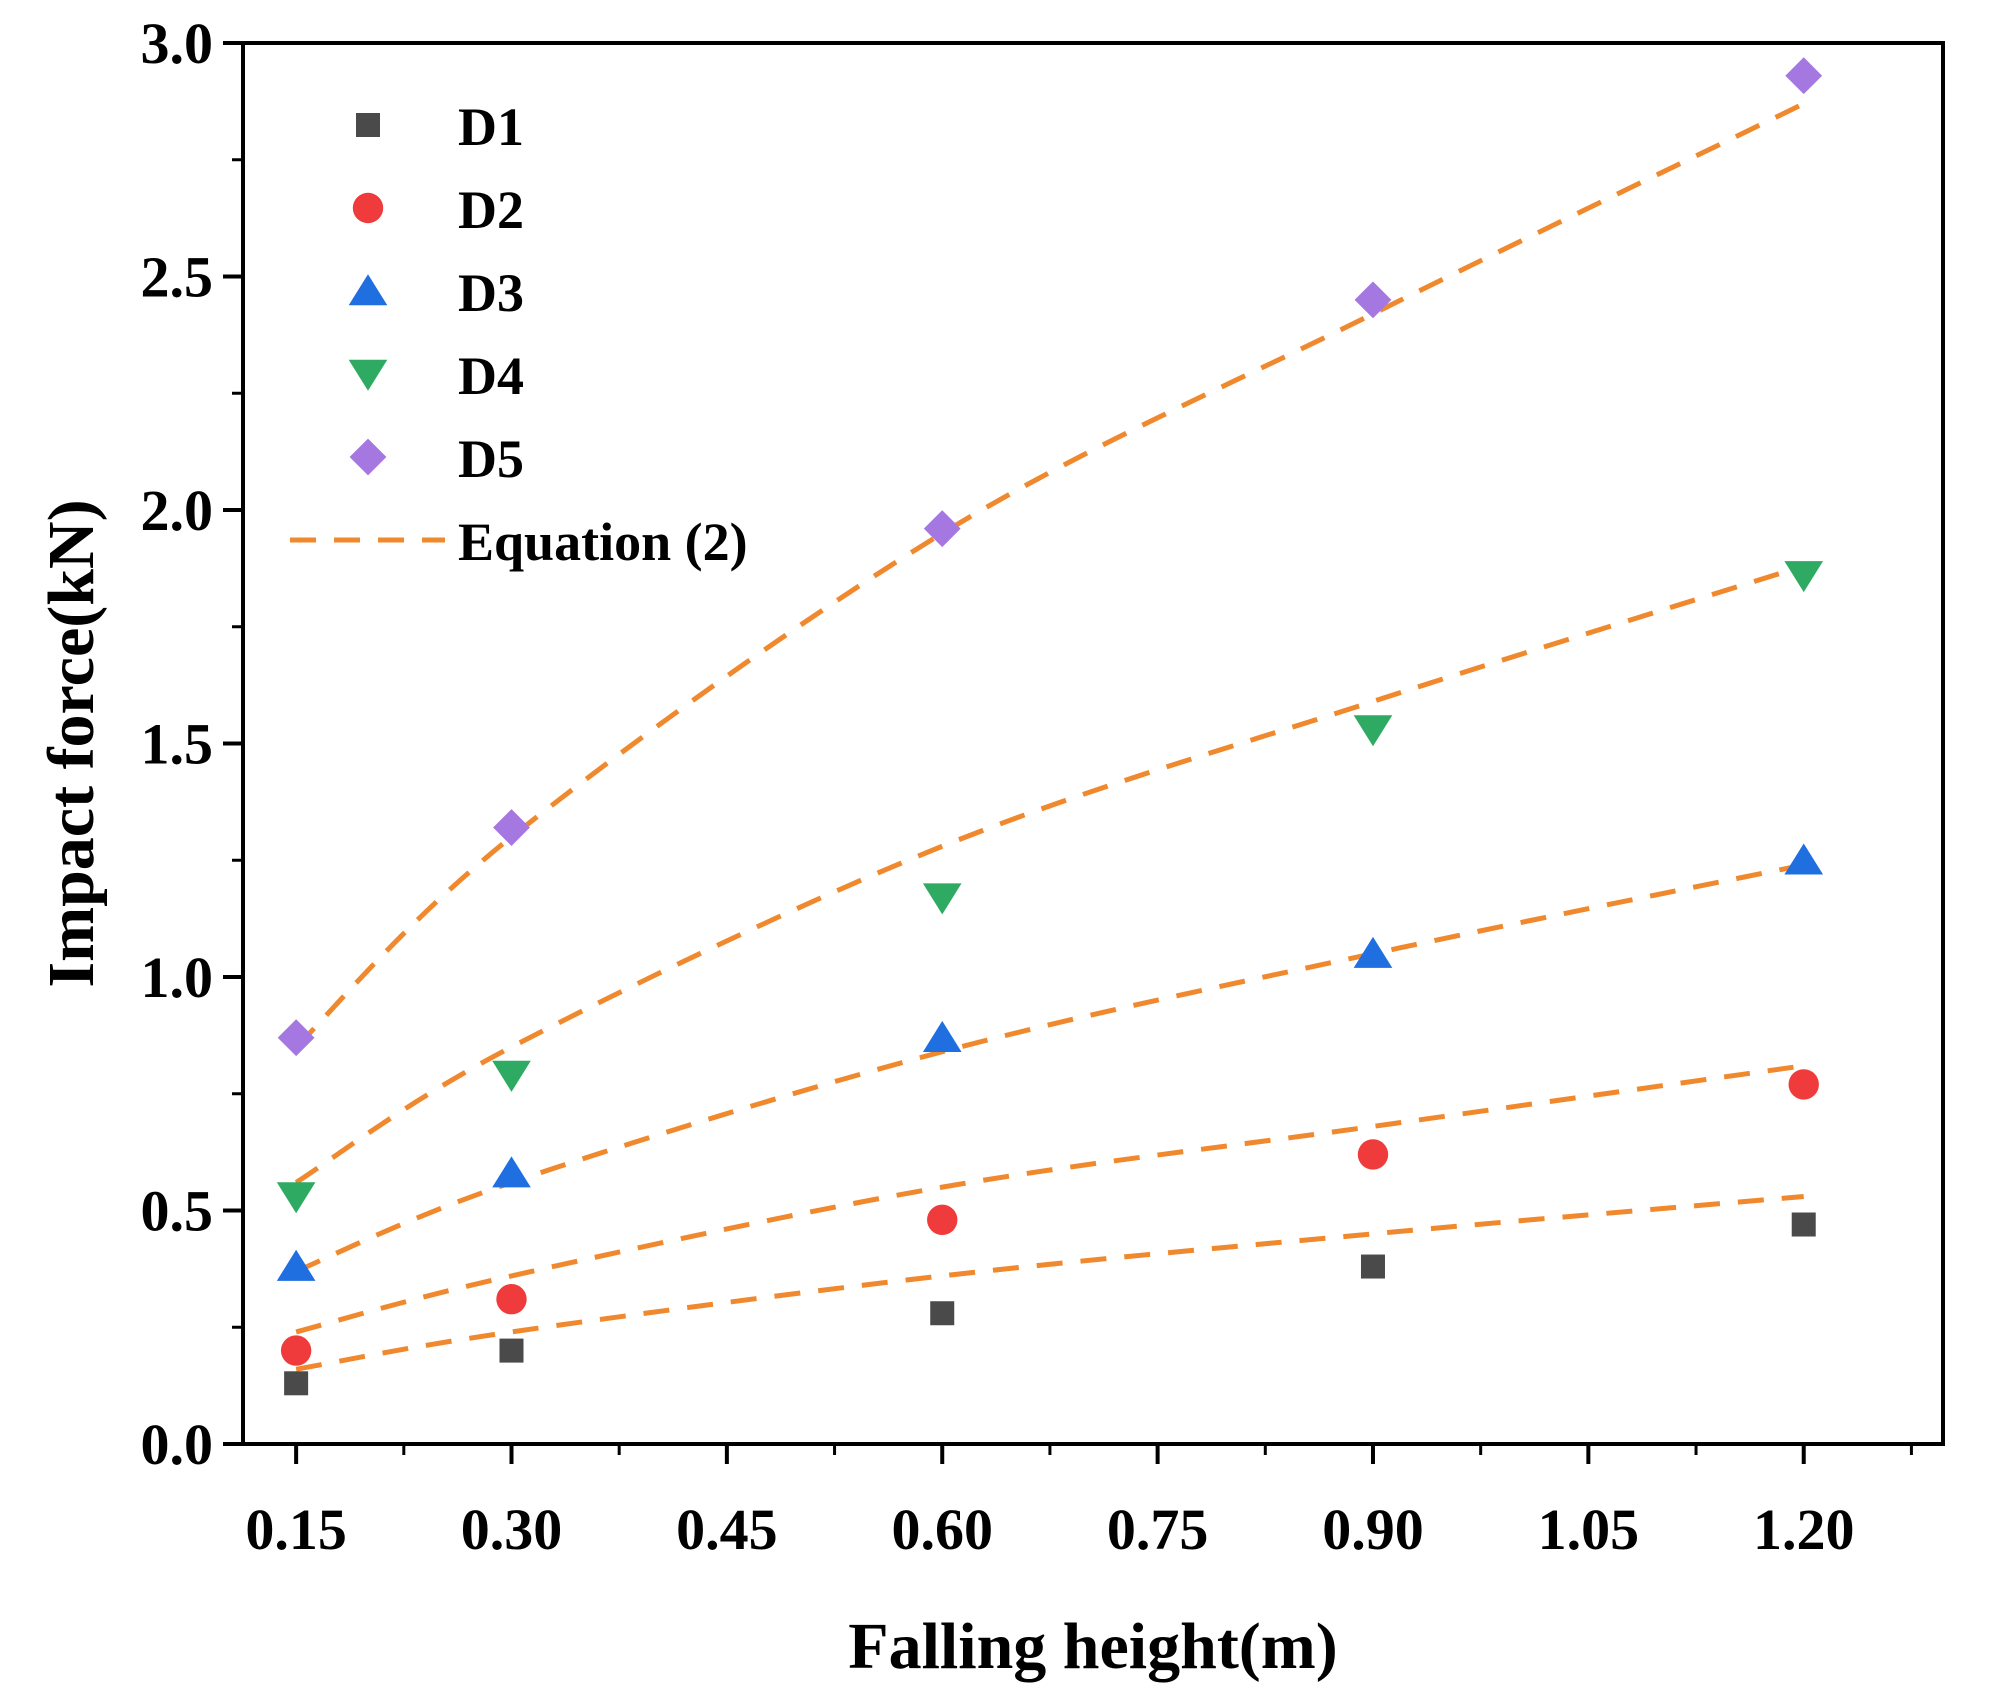 The image size is (1992, 1695). Describe the element at coordinates (368, 125) in the screenshot. I see `legend-marker-d1` at that location.